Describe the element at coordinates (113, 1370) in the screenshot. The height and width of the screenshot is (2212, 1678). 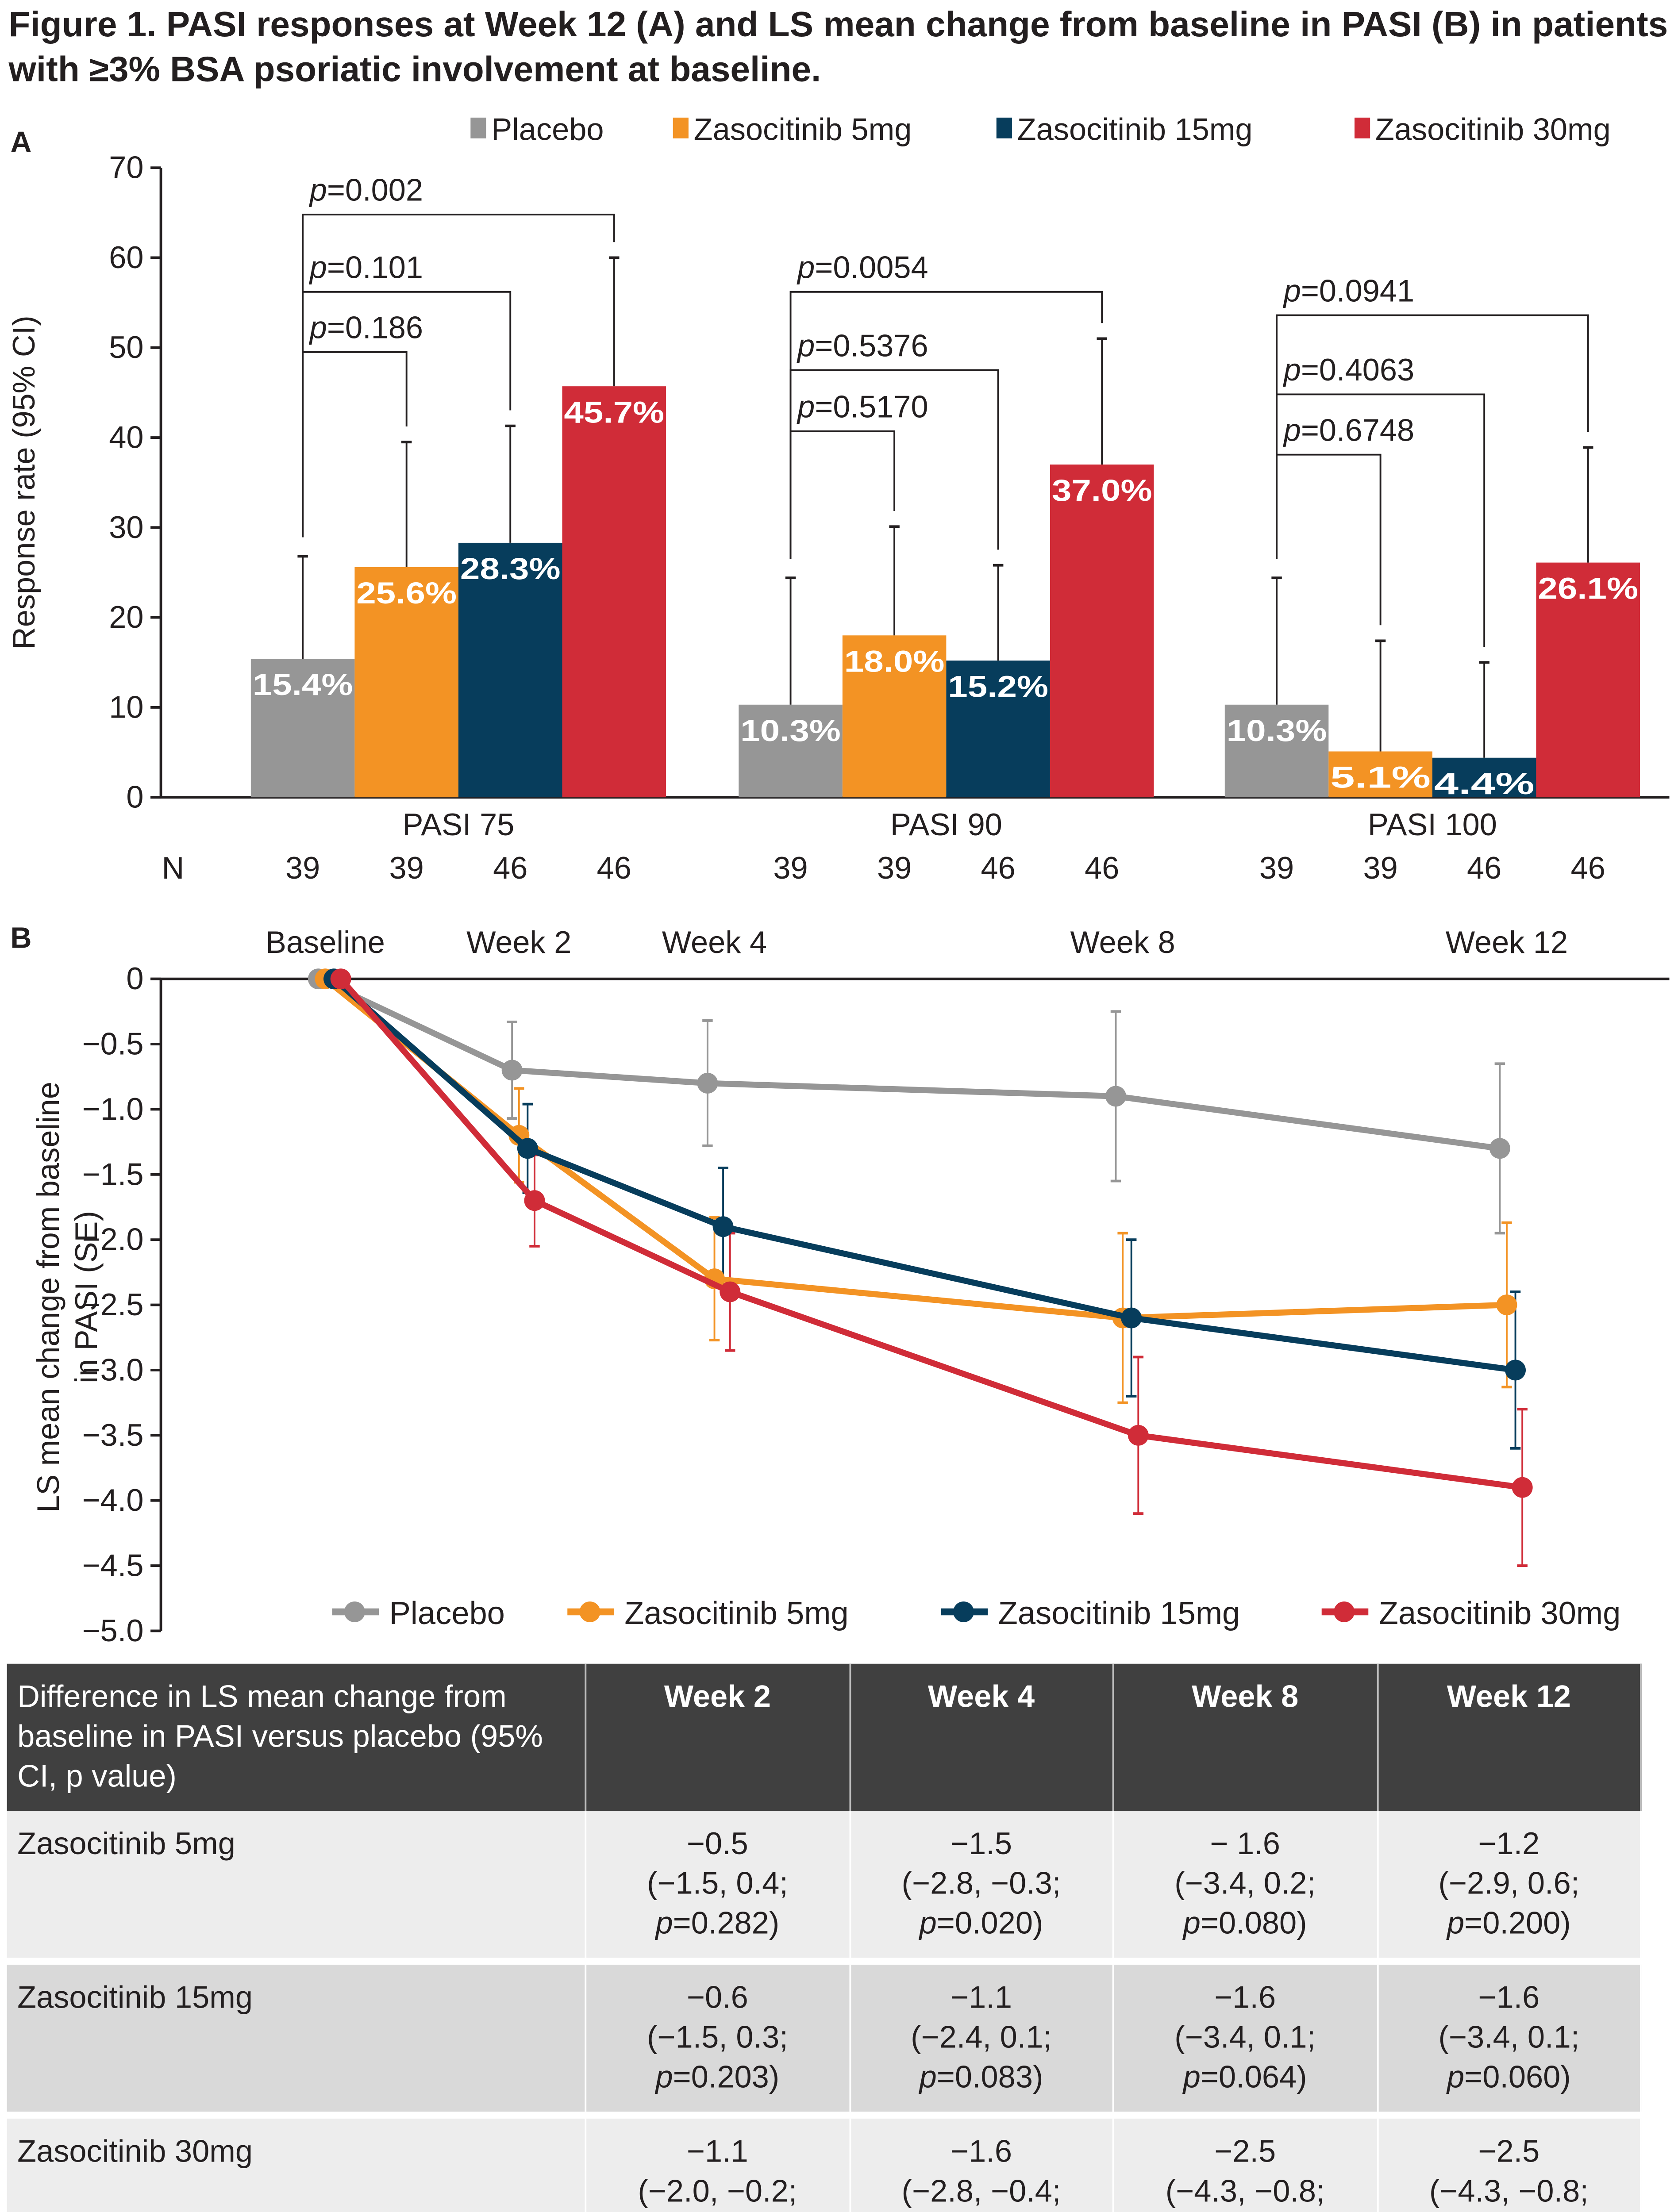
I see `y-tick-label: −3.0` at that location.